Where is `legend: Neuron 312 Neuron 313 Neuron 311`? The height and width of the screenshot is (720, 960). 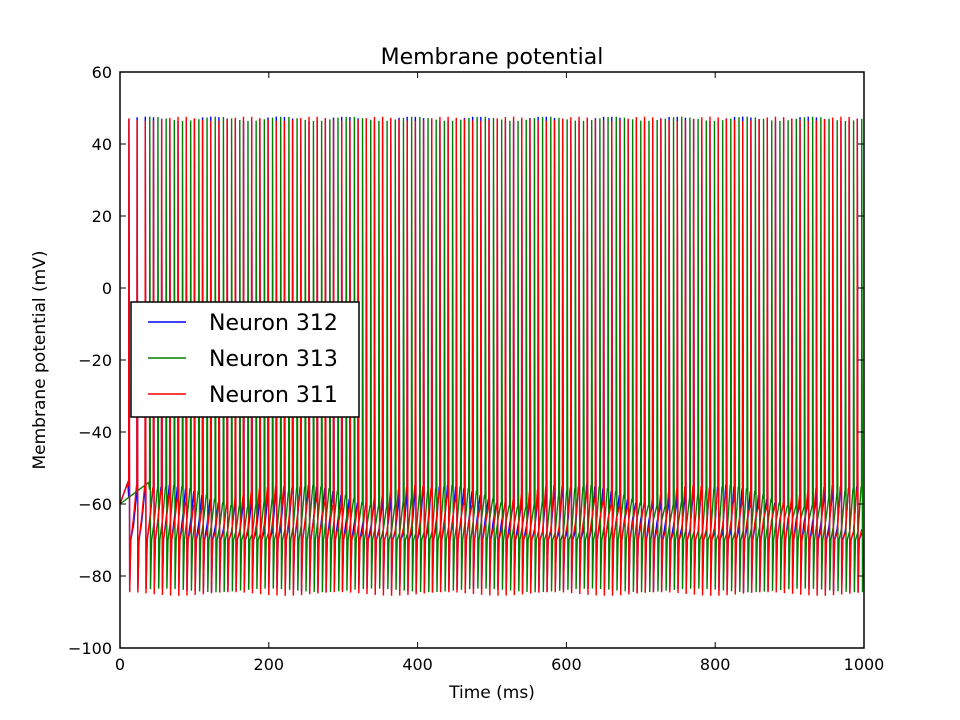
legend: Neuron 312 Neuron 313 Neuron 311 is located at coordinates (245, 359).